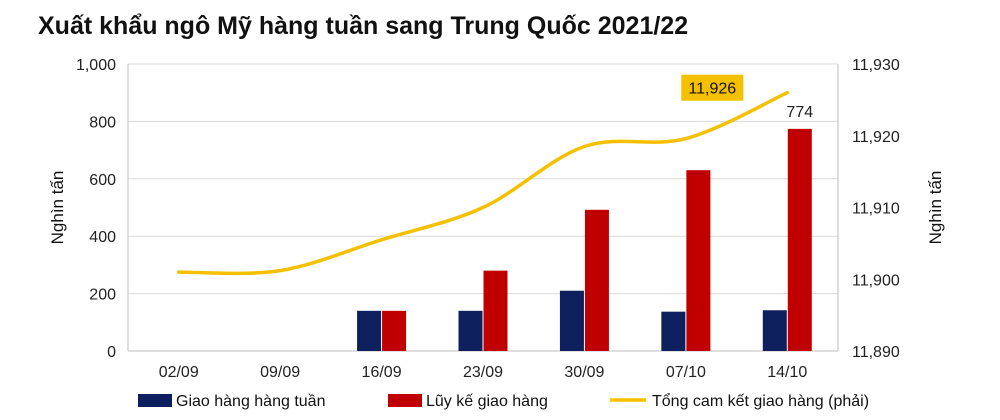 This screenshot has width=1000, height=420. I want to click on legend-label: Giao hàng hàng tuần, so click(250, 401).